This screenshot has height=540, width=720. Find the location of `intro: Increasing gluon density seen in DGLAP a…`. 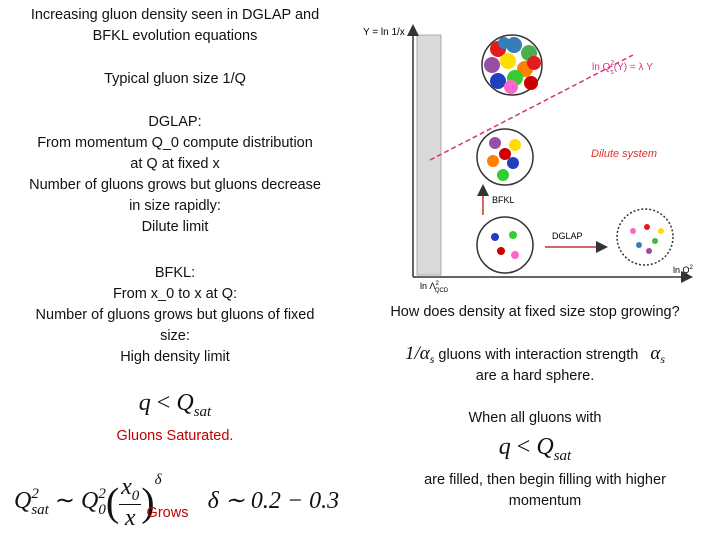

intro: Increasing gluon density seen in DGLAP a… is located at coordinates (175, 26).